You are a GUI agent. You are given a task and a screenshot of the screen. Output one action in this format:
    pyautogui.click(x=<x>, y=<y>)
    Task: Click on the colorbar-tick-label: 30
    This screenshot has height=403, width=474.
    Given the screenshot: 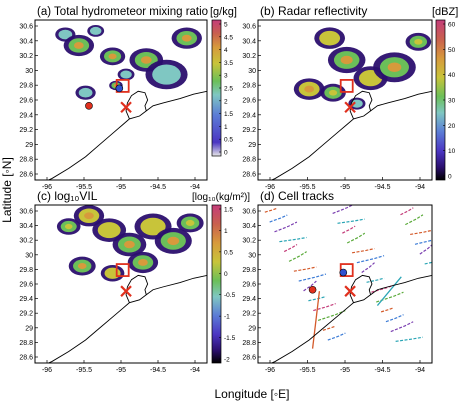 What is the action you would take?
    pyautogui.click(x=452, y=101)
    